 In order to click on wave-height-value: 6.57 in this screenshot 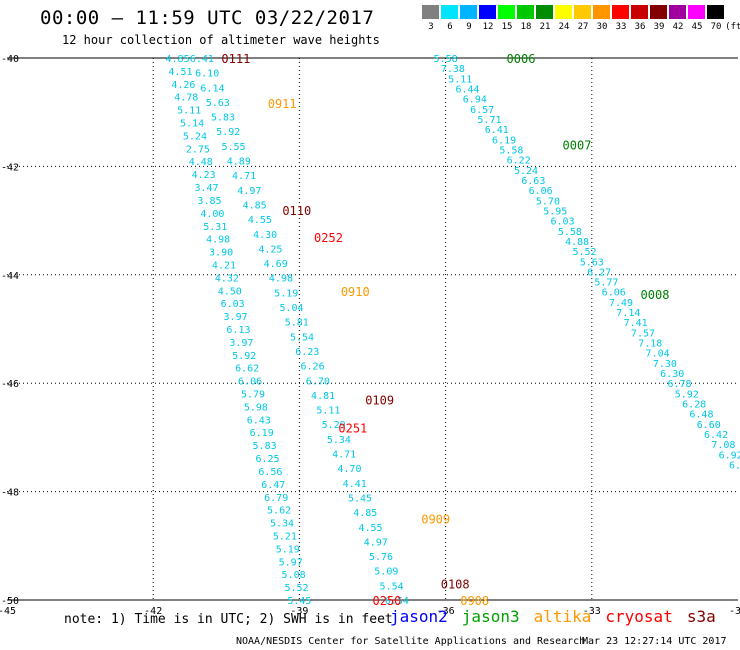, I will do `click(482, 110)`.